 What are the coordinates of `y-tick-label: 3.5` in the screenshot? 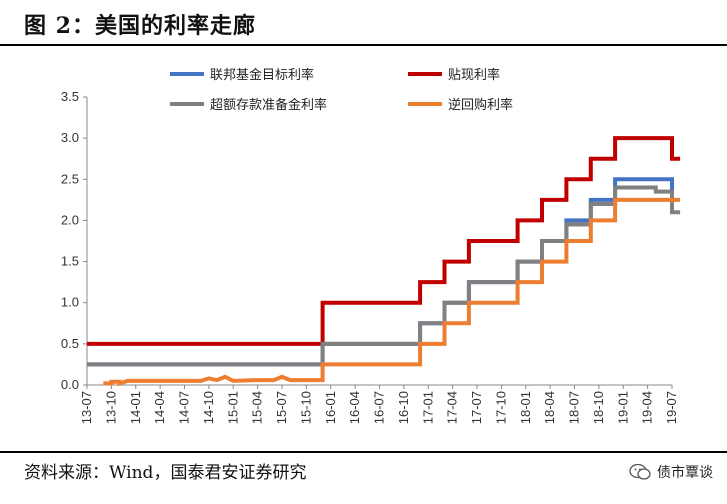 It's located at (70, 96).